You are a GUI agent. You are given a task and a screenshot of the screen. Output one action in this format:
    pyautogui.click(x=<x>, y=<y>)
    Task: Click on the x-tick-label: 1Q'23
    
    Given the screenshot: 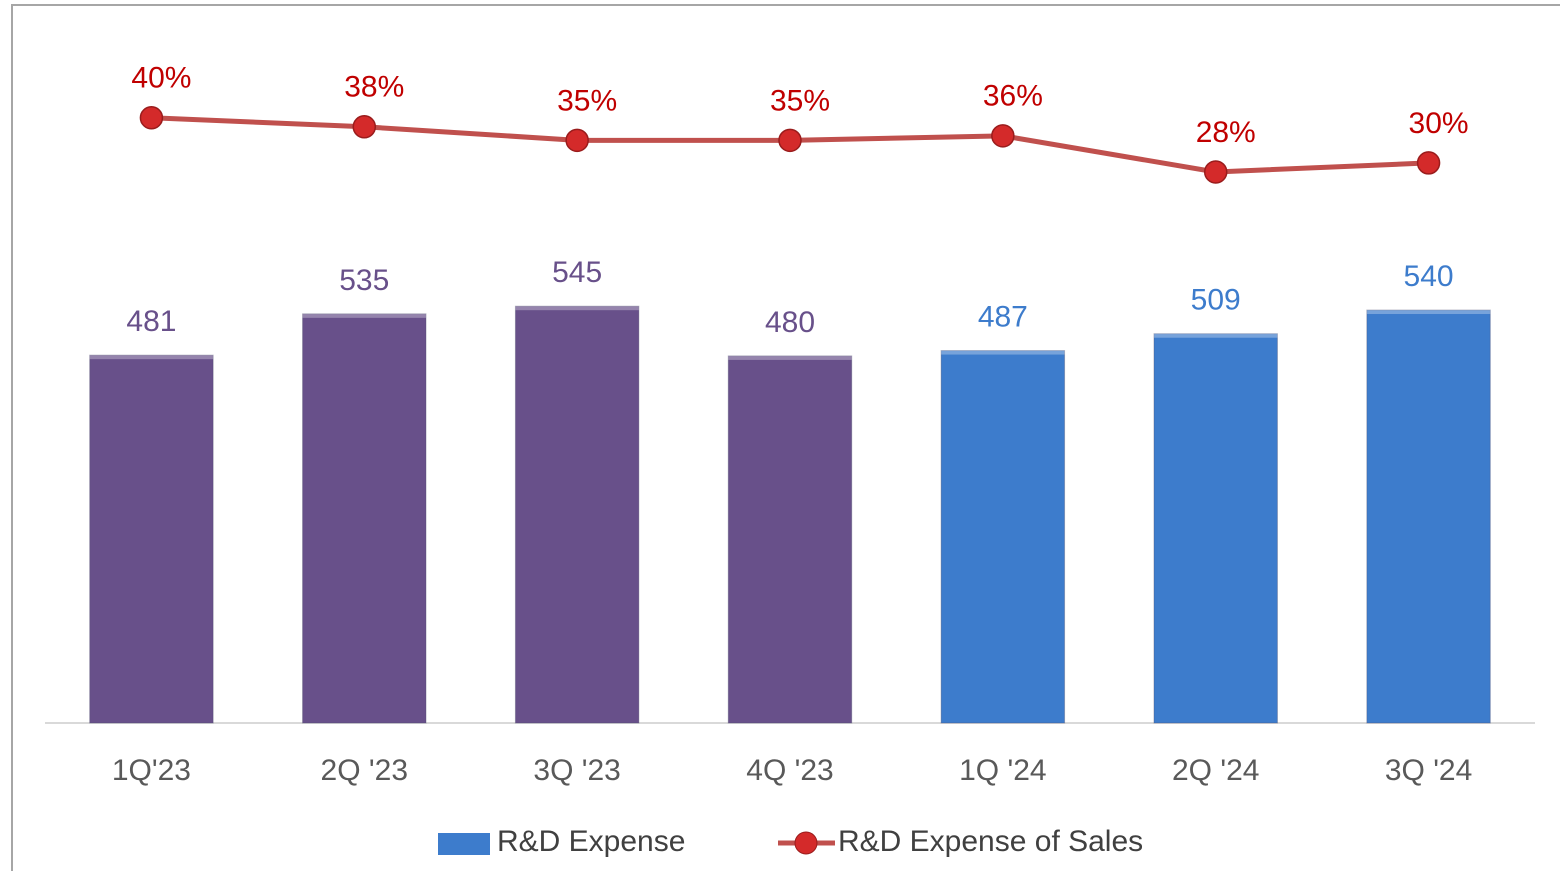 What is the action you would take?
    pyautogui.click(x=151, y=770)
    